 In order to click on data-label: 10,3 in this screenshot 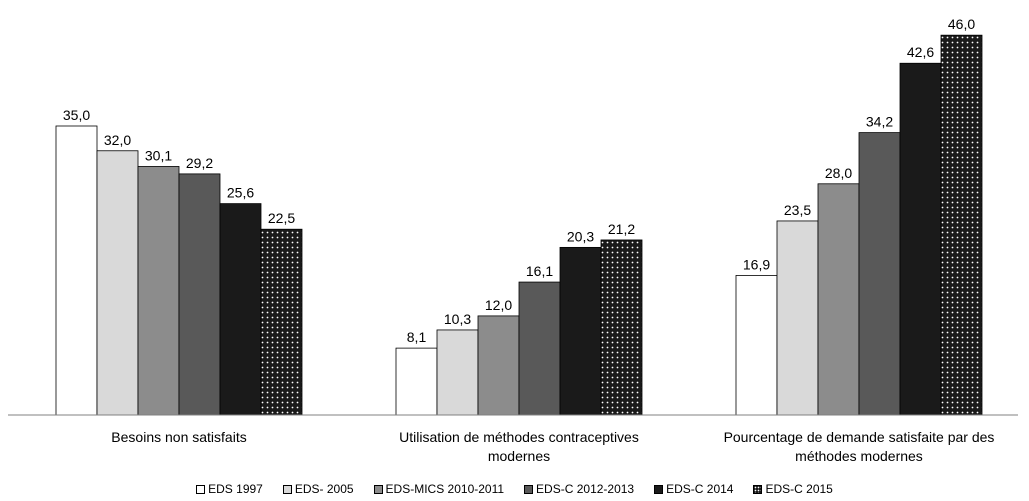, I will do `click(457, 319)`.